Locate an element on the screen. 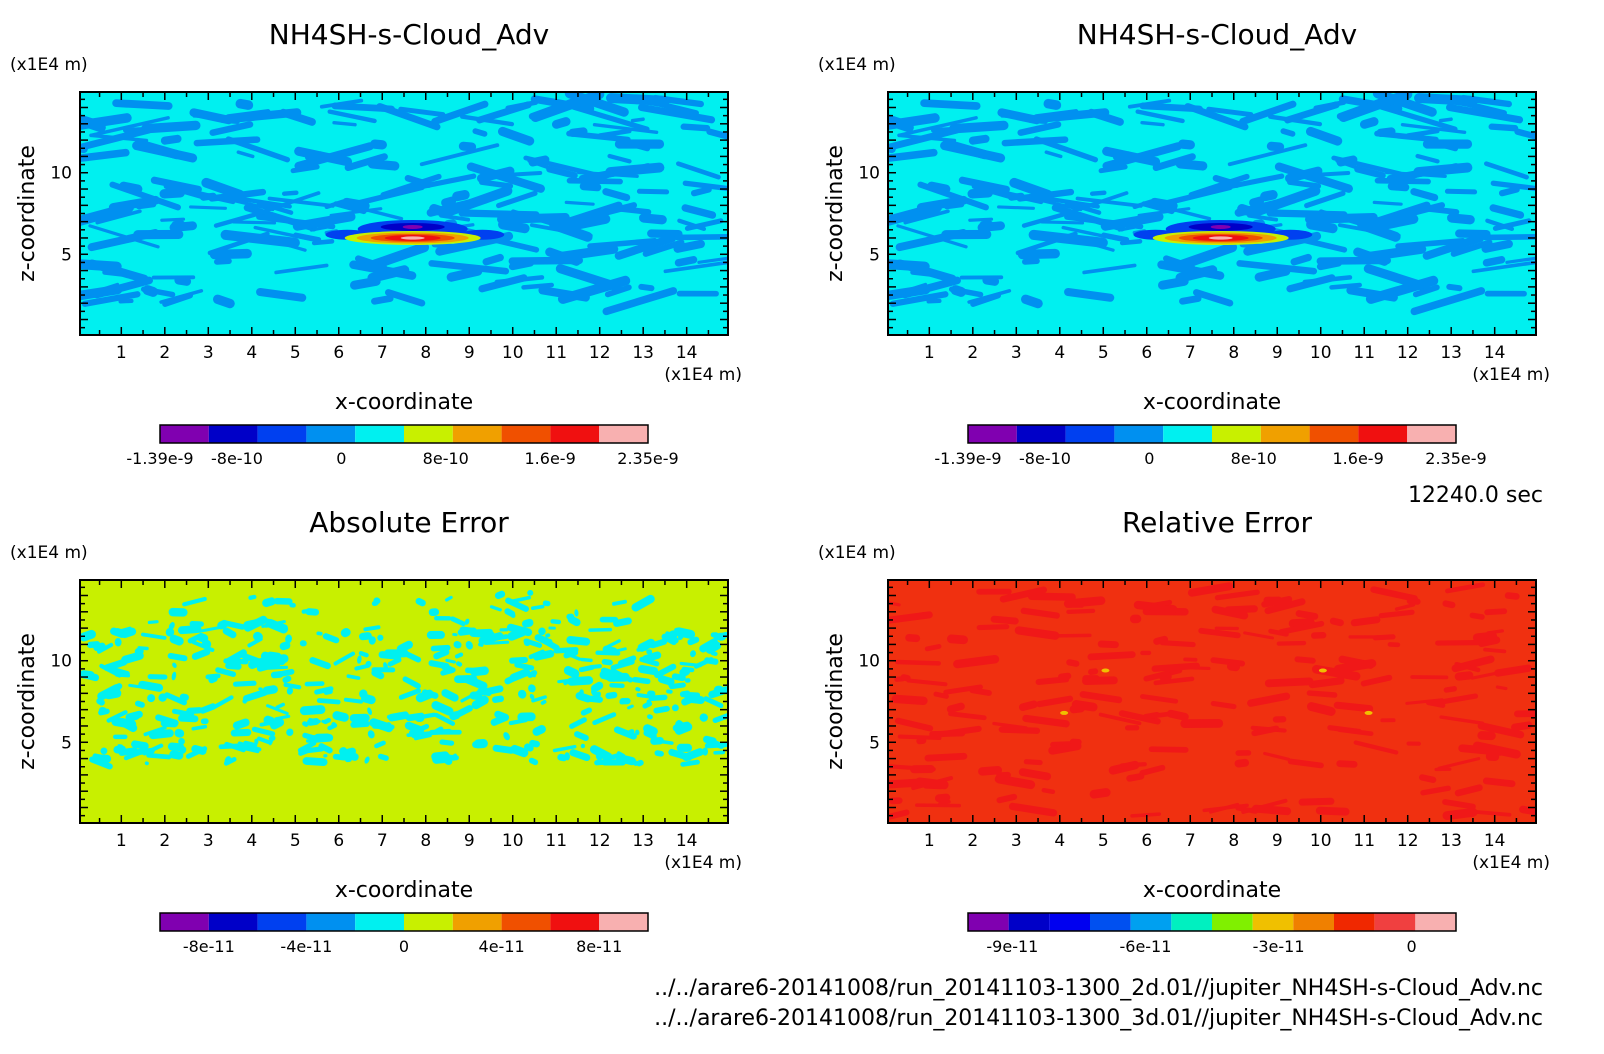  colorbar: -8e-11 -4e-11 0 4e-11 8e-11 is located at coordinates (404, 934).